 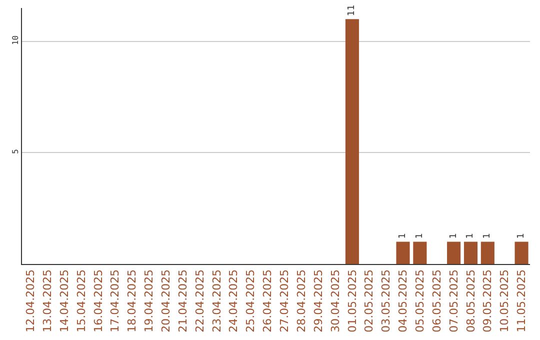 What do you see at coordinates (267, 300) in the screenshot?
I see `x-tick-label: 26.04.2025` at bounding box center [267, 300].